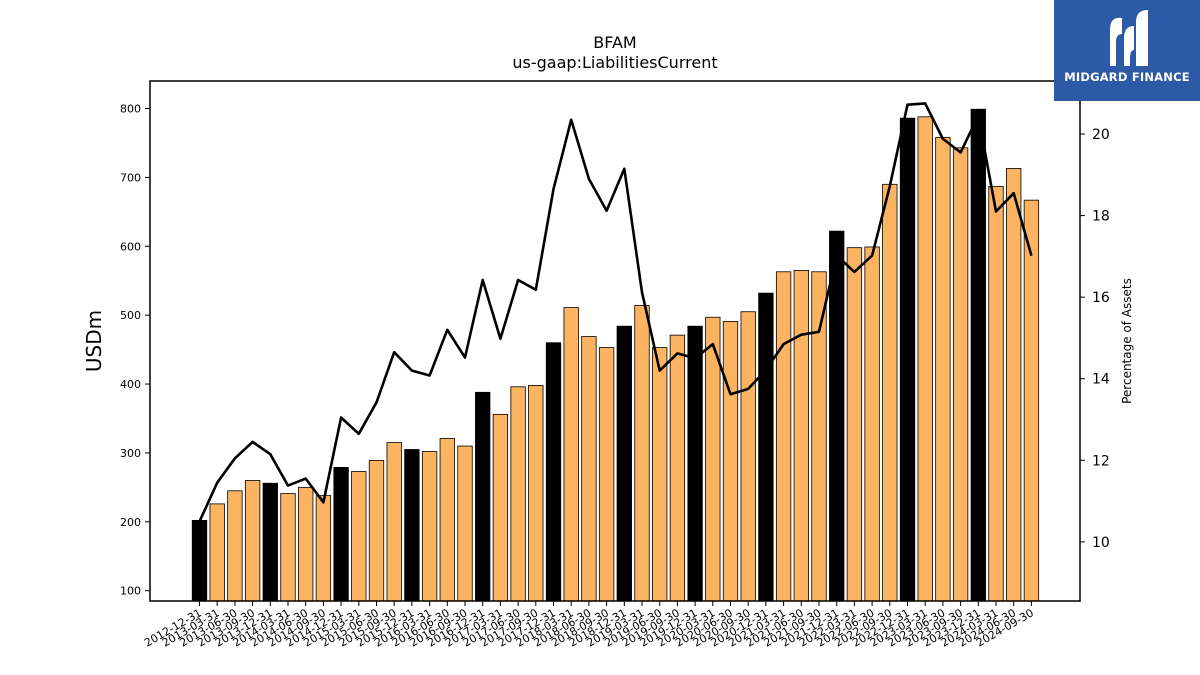 The height and width of the screenshot is (675, 1200). What do you see at coordinates (1101, 543) in the screenshot?
I see `y2-tick-label: 10` at bounding box center [1101, 543].